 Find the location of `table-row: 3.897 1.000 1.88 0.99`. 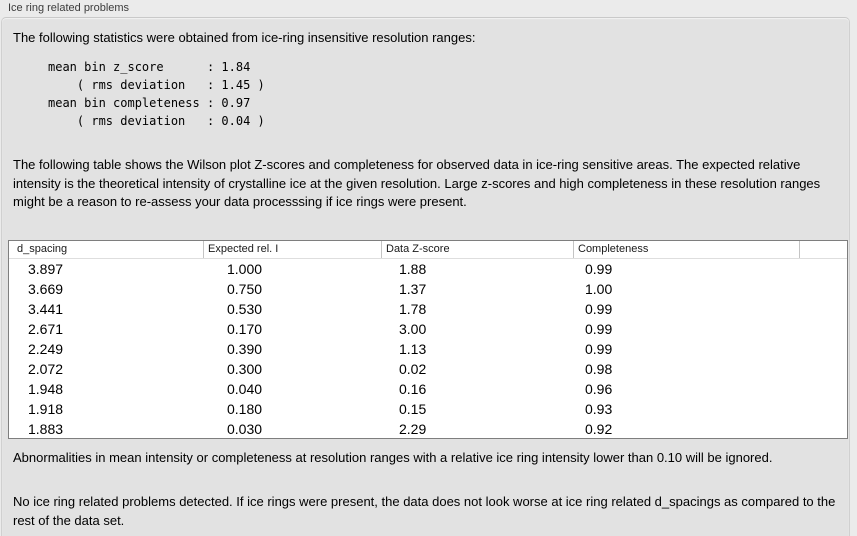

table-row: 3.897 1.000 1.88 0.99 is located at coordinates (428, 269).